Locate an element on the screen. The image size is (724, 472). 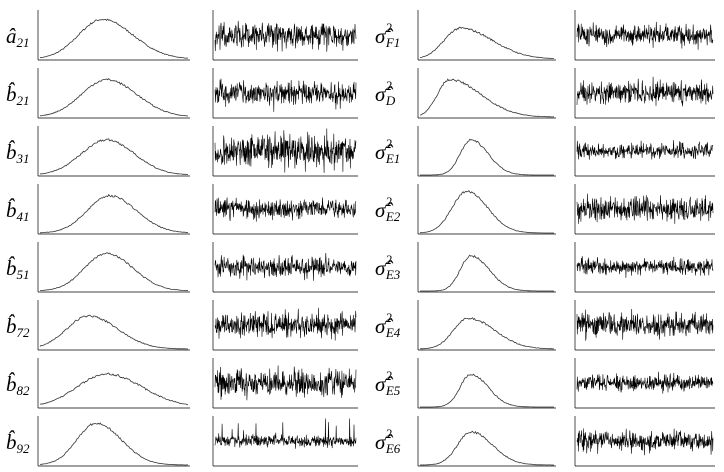
parameter-label: σ̂2 E3 is located at coordinates (388, 267).